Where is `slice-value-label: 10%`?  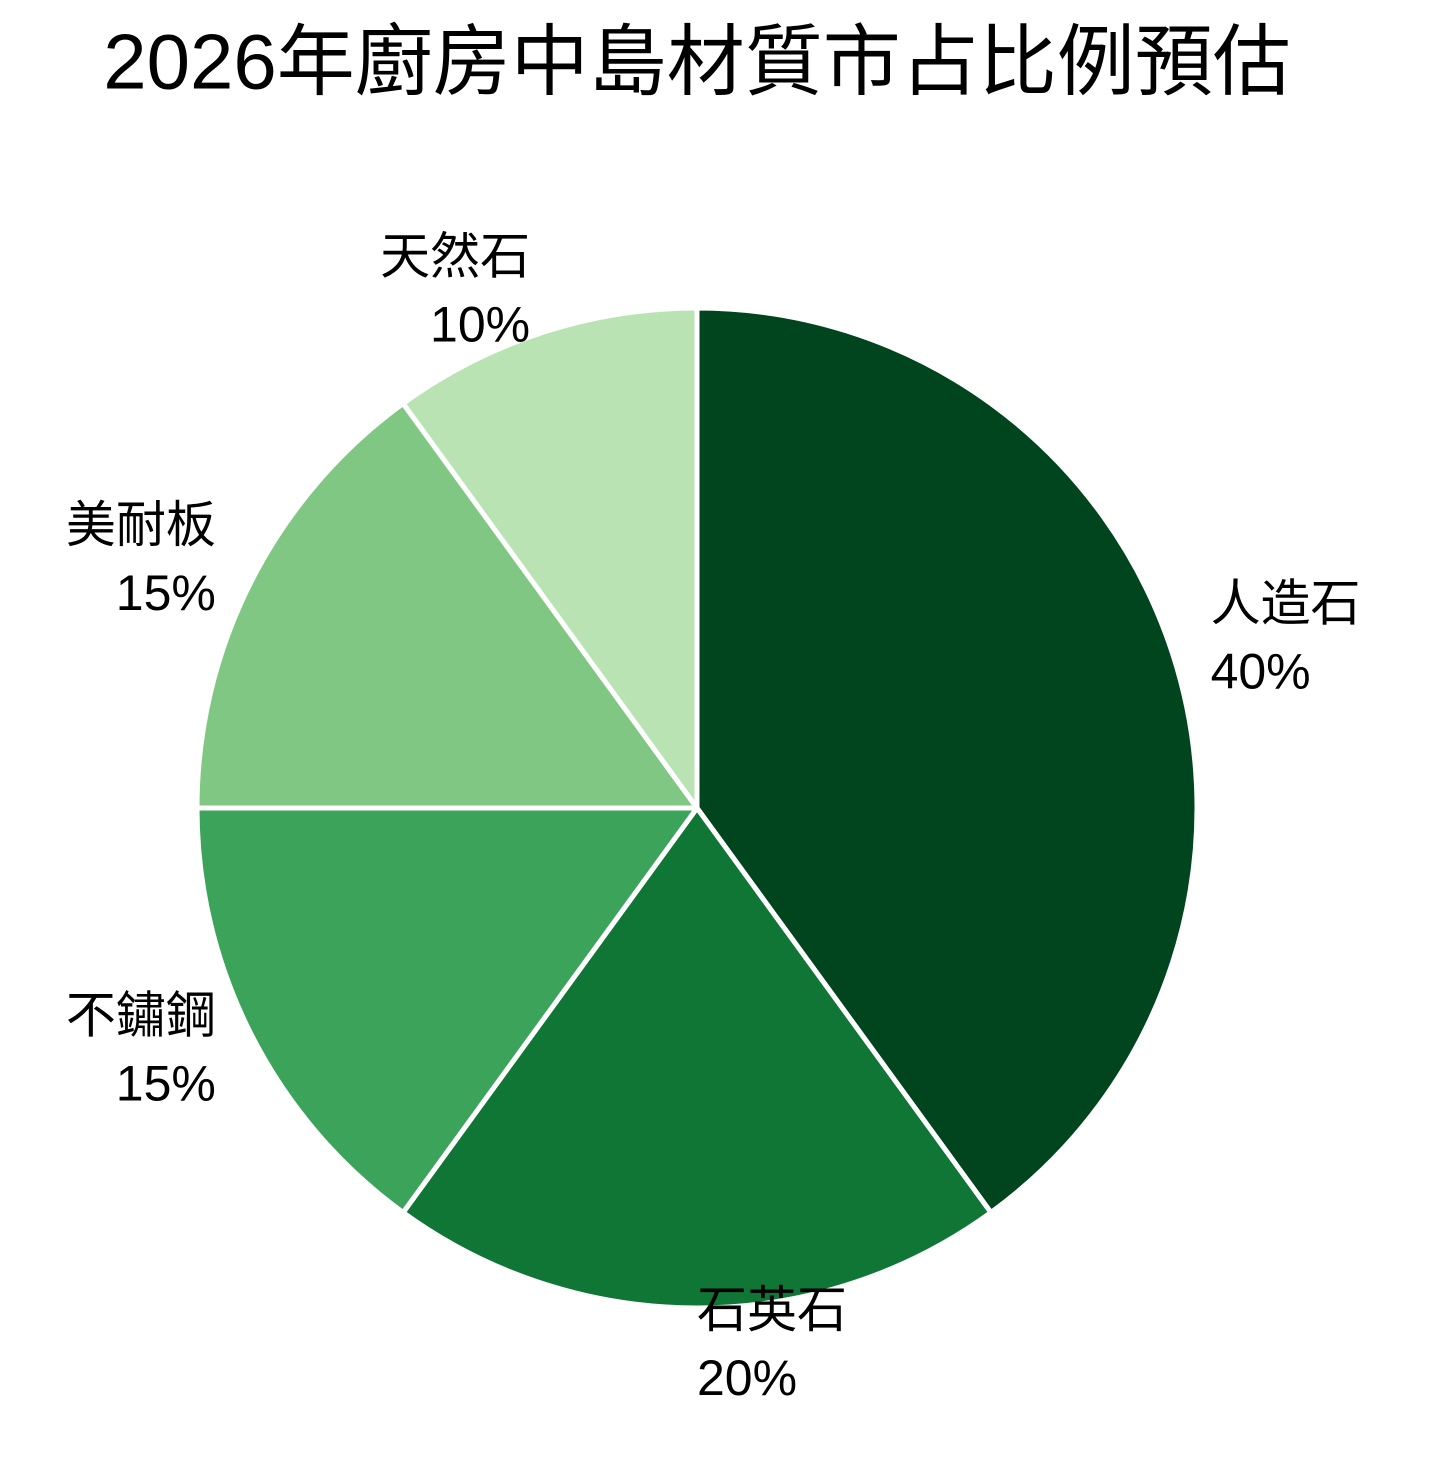
slice-value-label: 10% is located at coordinates (480, 325).